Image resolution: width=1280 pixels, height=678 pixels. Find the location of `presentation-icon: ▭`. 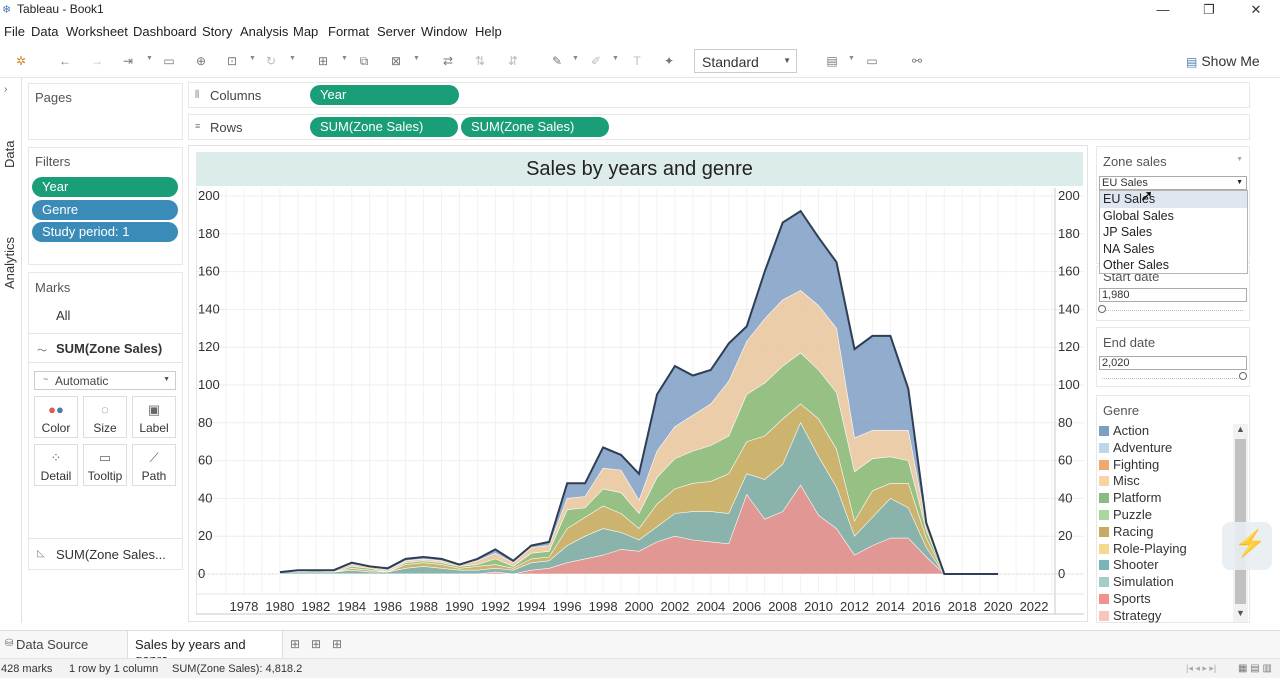

presentation-icon: ▭ is located at coordinates (872, 61).